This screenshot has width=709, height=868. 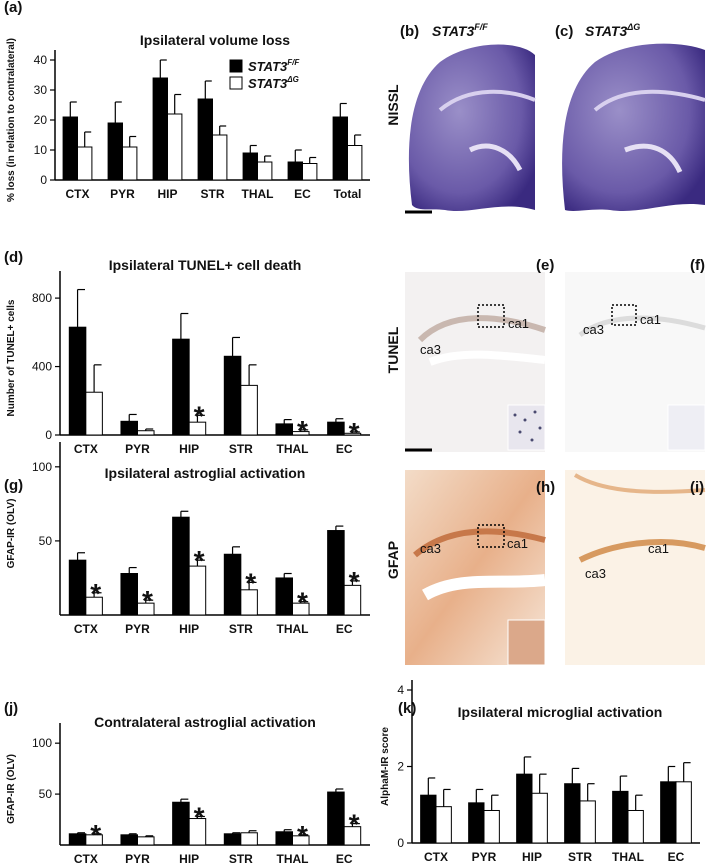 I want to click on legend-superscript: ΔG, so click(x=292, y=79).